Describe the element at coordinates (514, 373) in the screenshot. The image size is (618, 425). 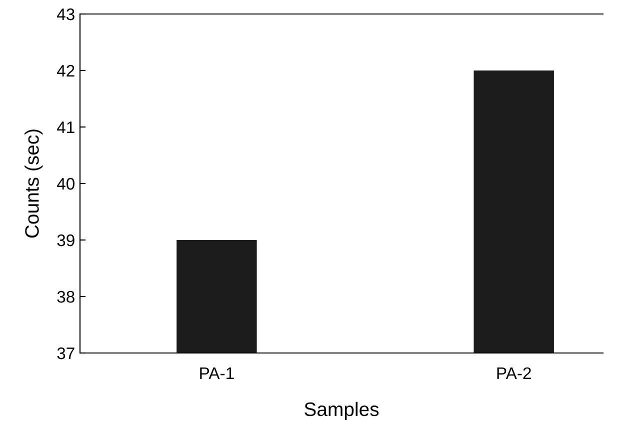
I see `x-tick-label: PA-2` at that location.